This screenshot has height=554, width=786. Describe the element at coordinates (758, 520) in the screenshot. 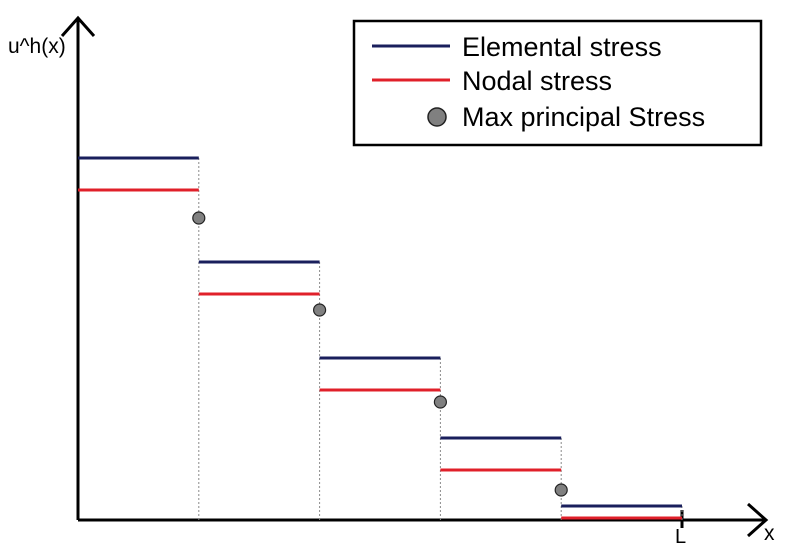

I see `x-axis-arrowhead` at that location.